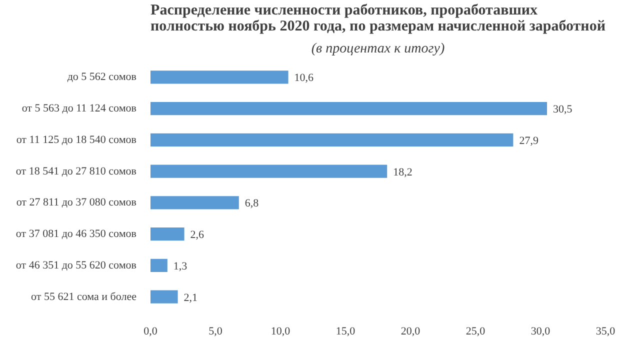 Image resolution: width=632 pixels, height=342 pixels. I want to click on data-label: 2,6, so click(197, 235).